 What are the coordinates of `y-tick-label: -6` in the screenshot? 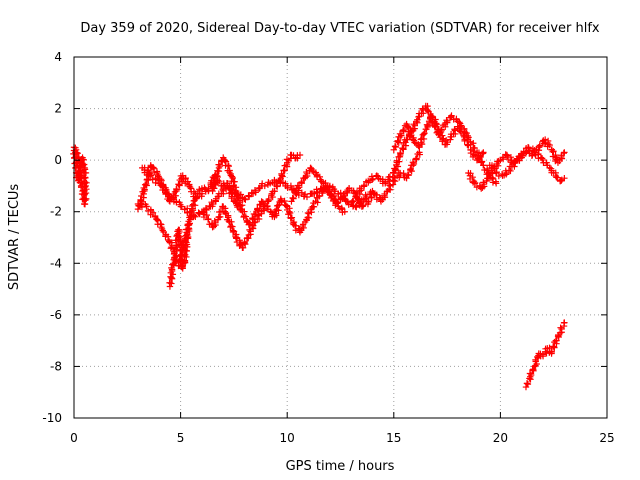 It's located at (56, 315).